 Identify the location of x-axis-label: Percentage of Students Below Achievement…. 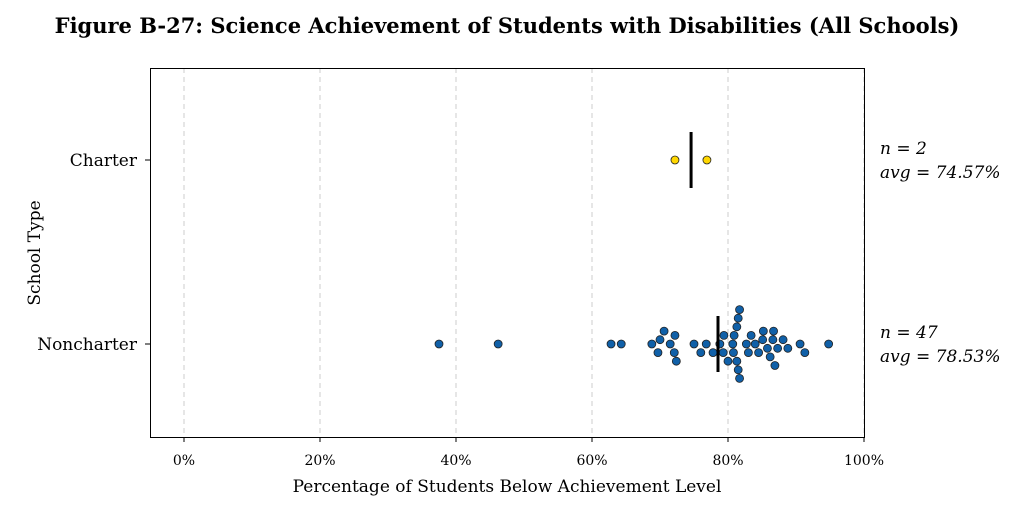
(507, 487).